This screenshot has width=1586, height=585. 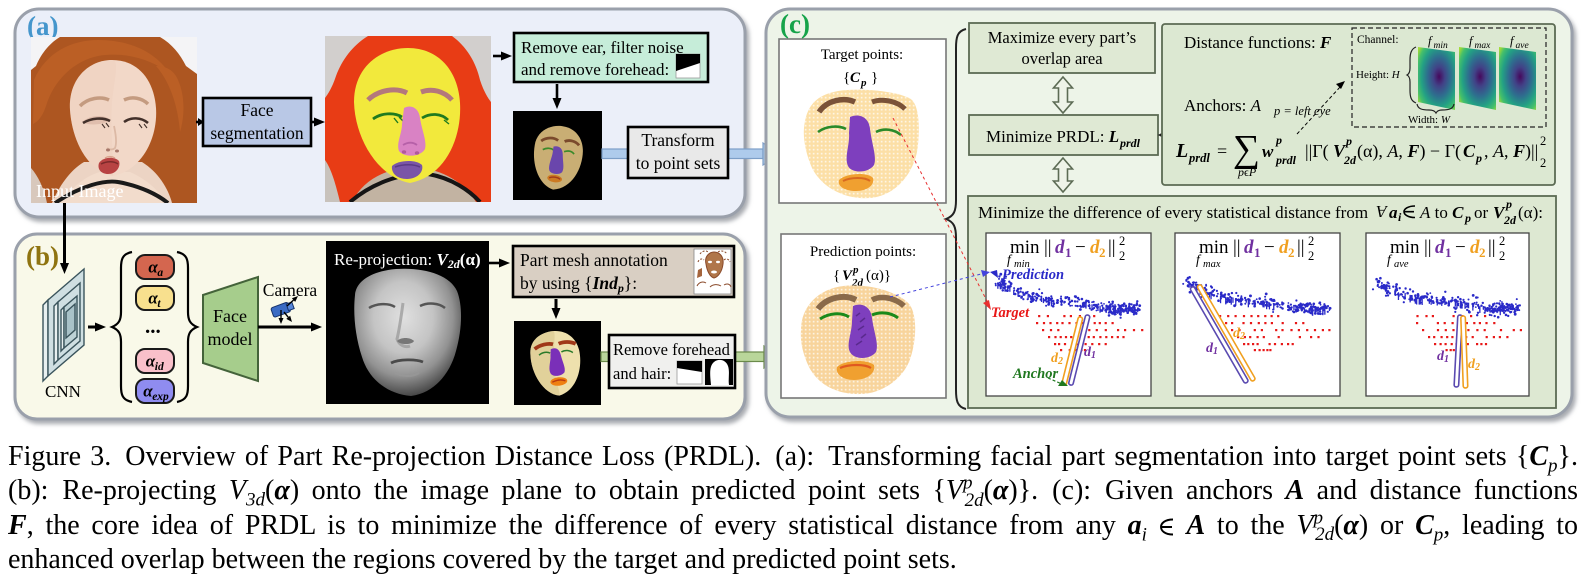 I want to click on svg-text: Distance functions: F, so click(x=1258, y=42).